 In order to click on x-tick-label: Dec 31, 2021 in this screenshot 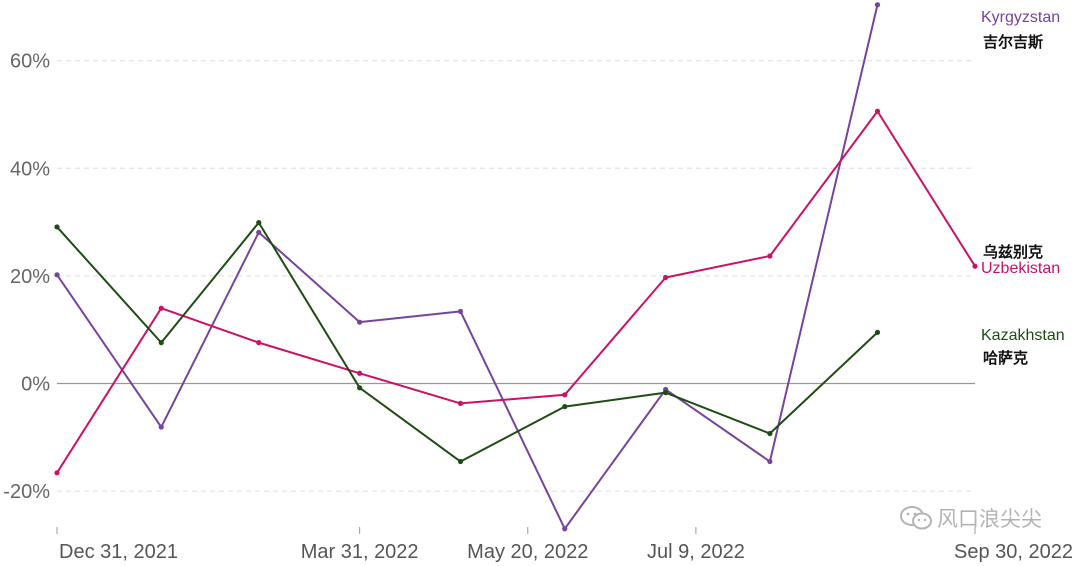, I will do `click(118, 552)`.